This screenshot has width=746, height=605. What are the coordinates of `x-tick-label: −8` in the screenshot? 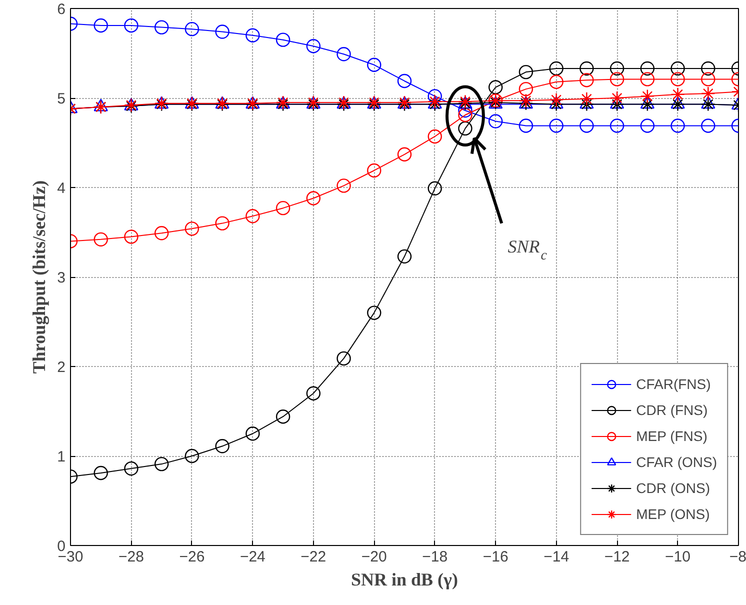 It's located at (737, 557).